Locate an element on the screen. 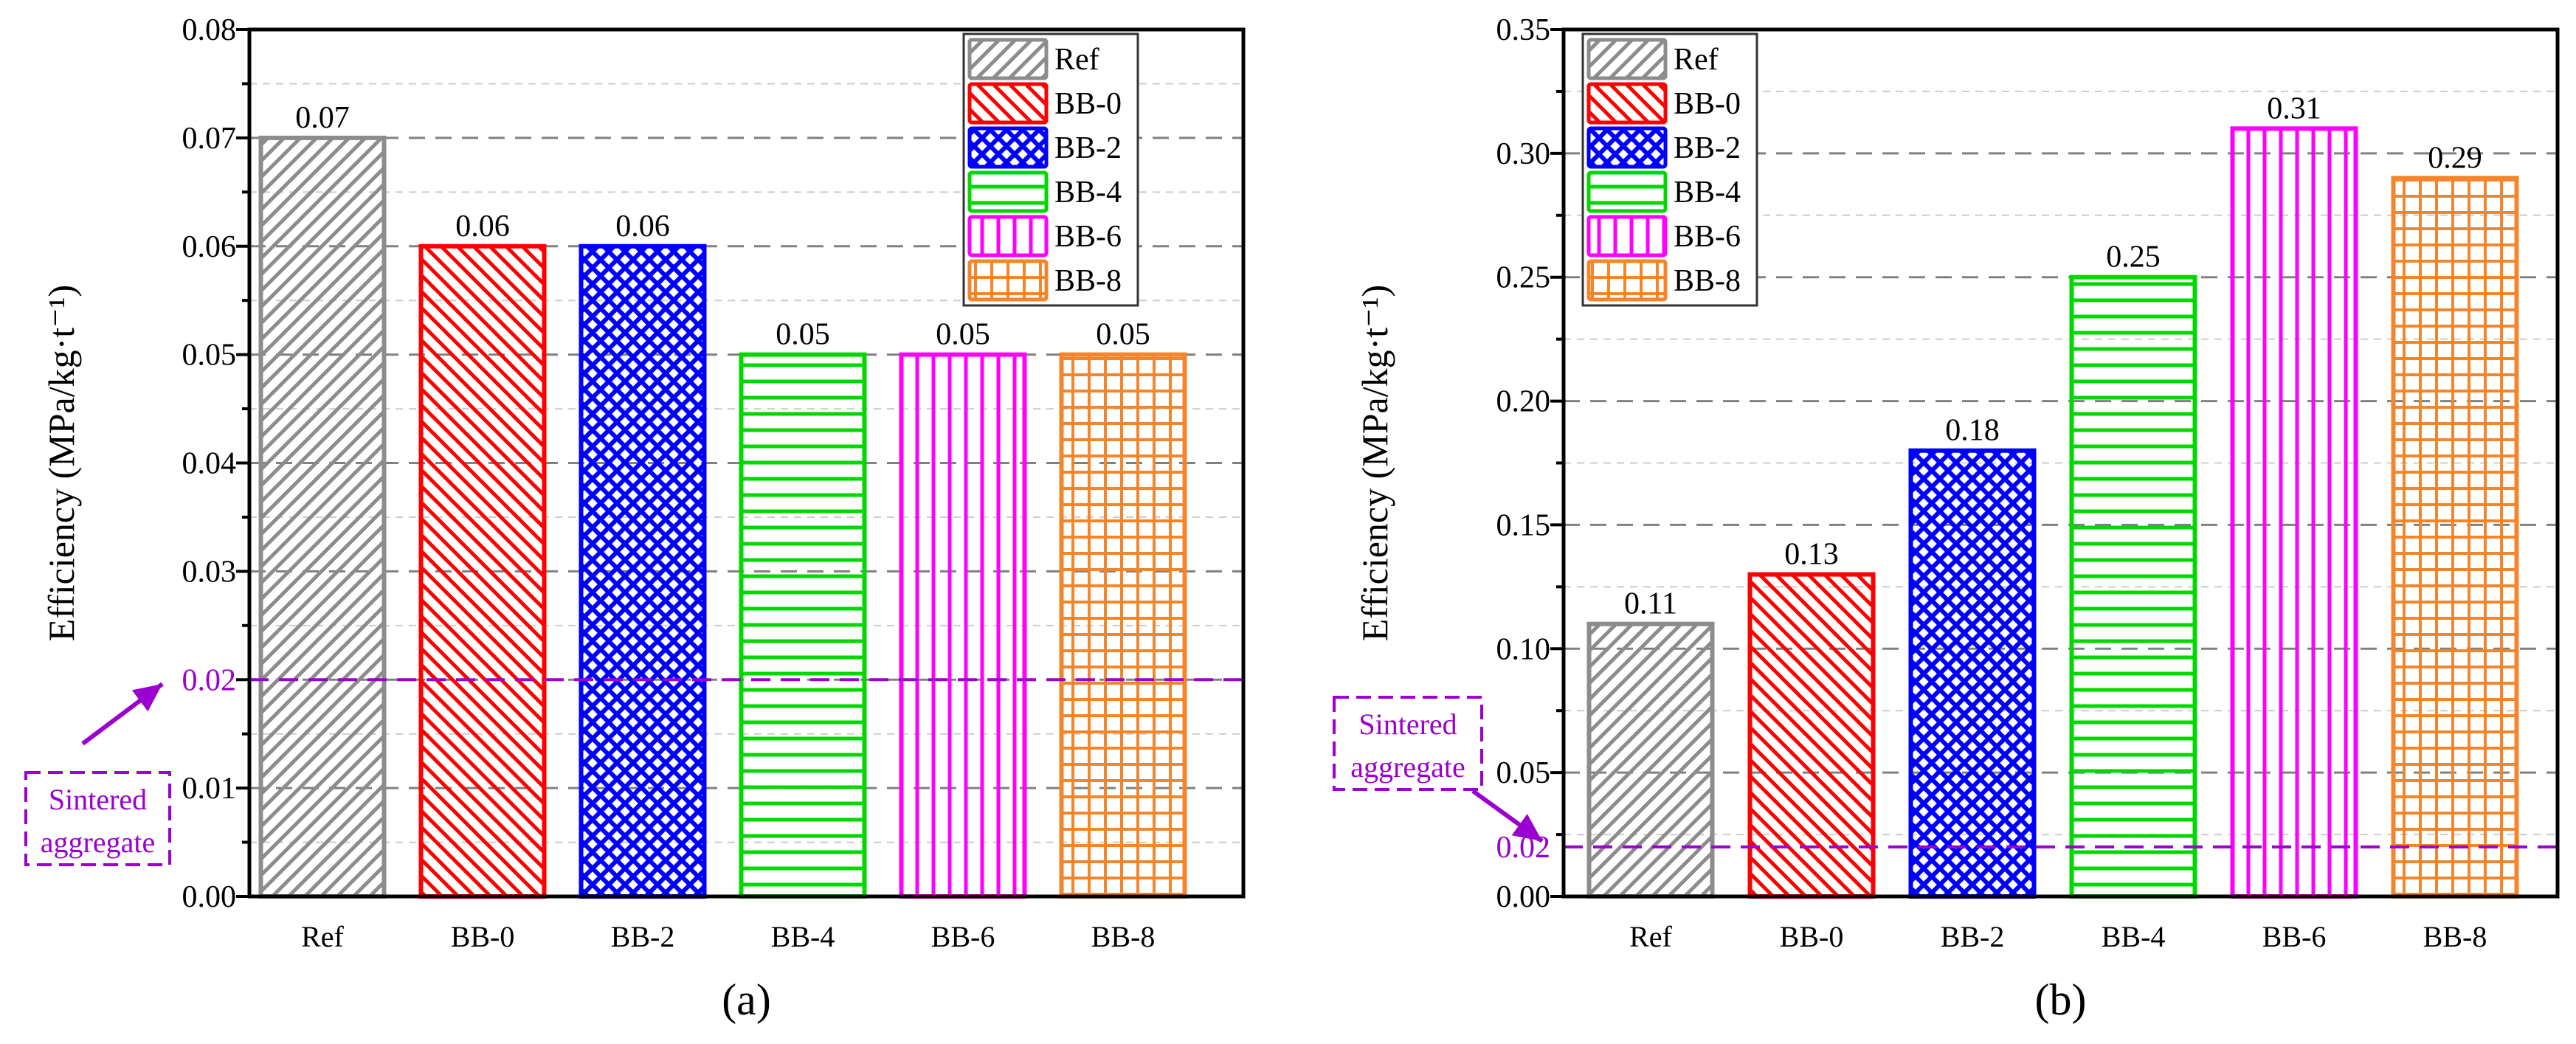 Image resolution: width=2576 pixels, height=1044 pixels. y-tick-label: 0.30 is located at coordinates (1523, 154).